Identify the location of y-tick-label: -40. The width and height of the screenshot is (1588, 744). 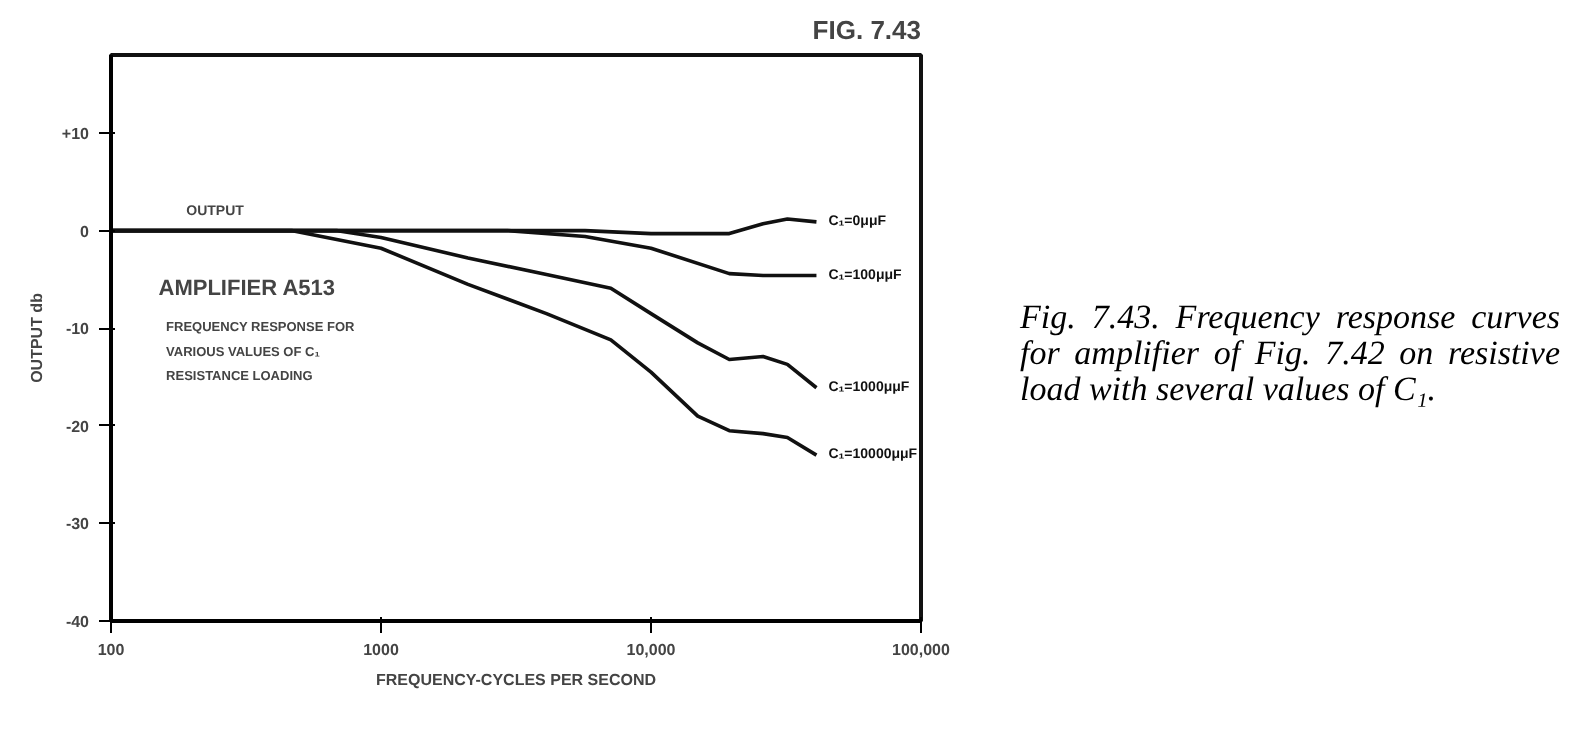
(78, 622).